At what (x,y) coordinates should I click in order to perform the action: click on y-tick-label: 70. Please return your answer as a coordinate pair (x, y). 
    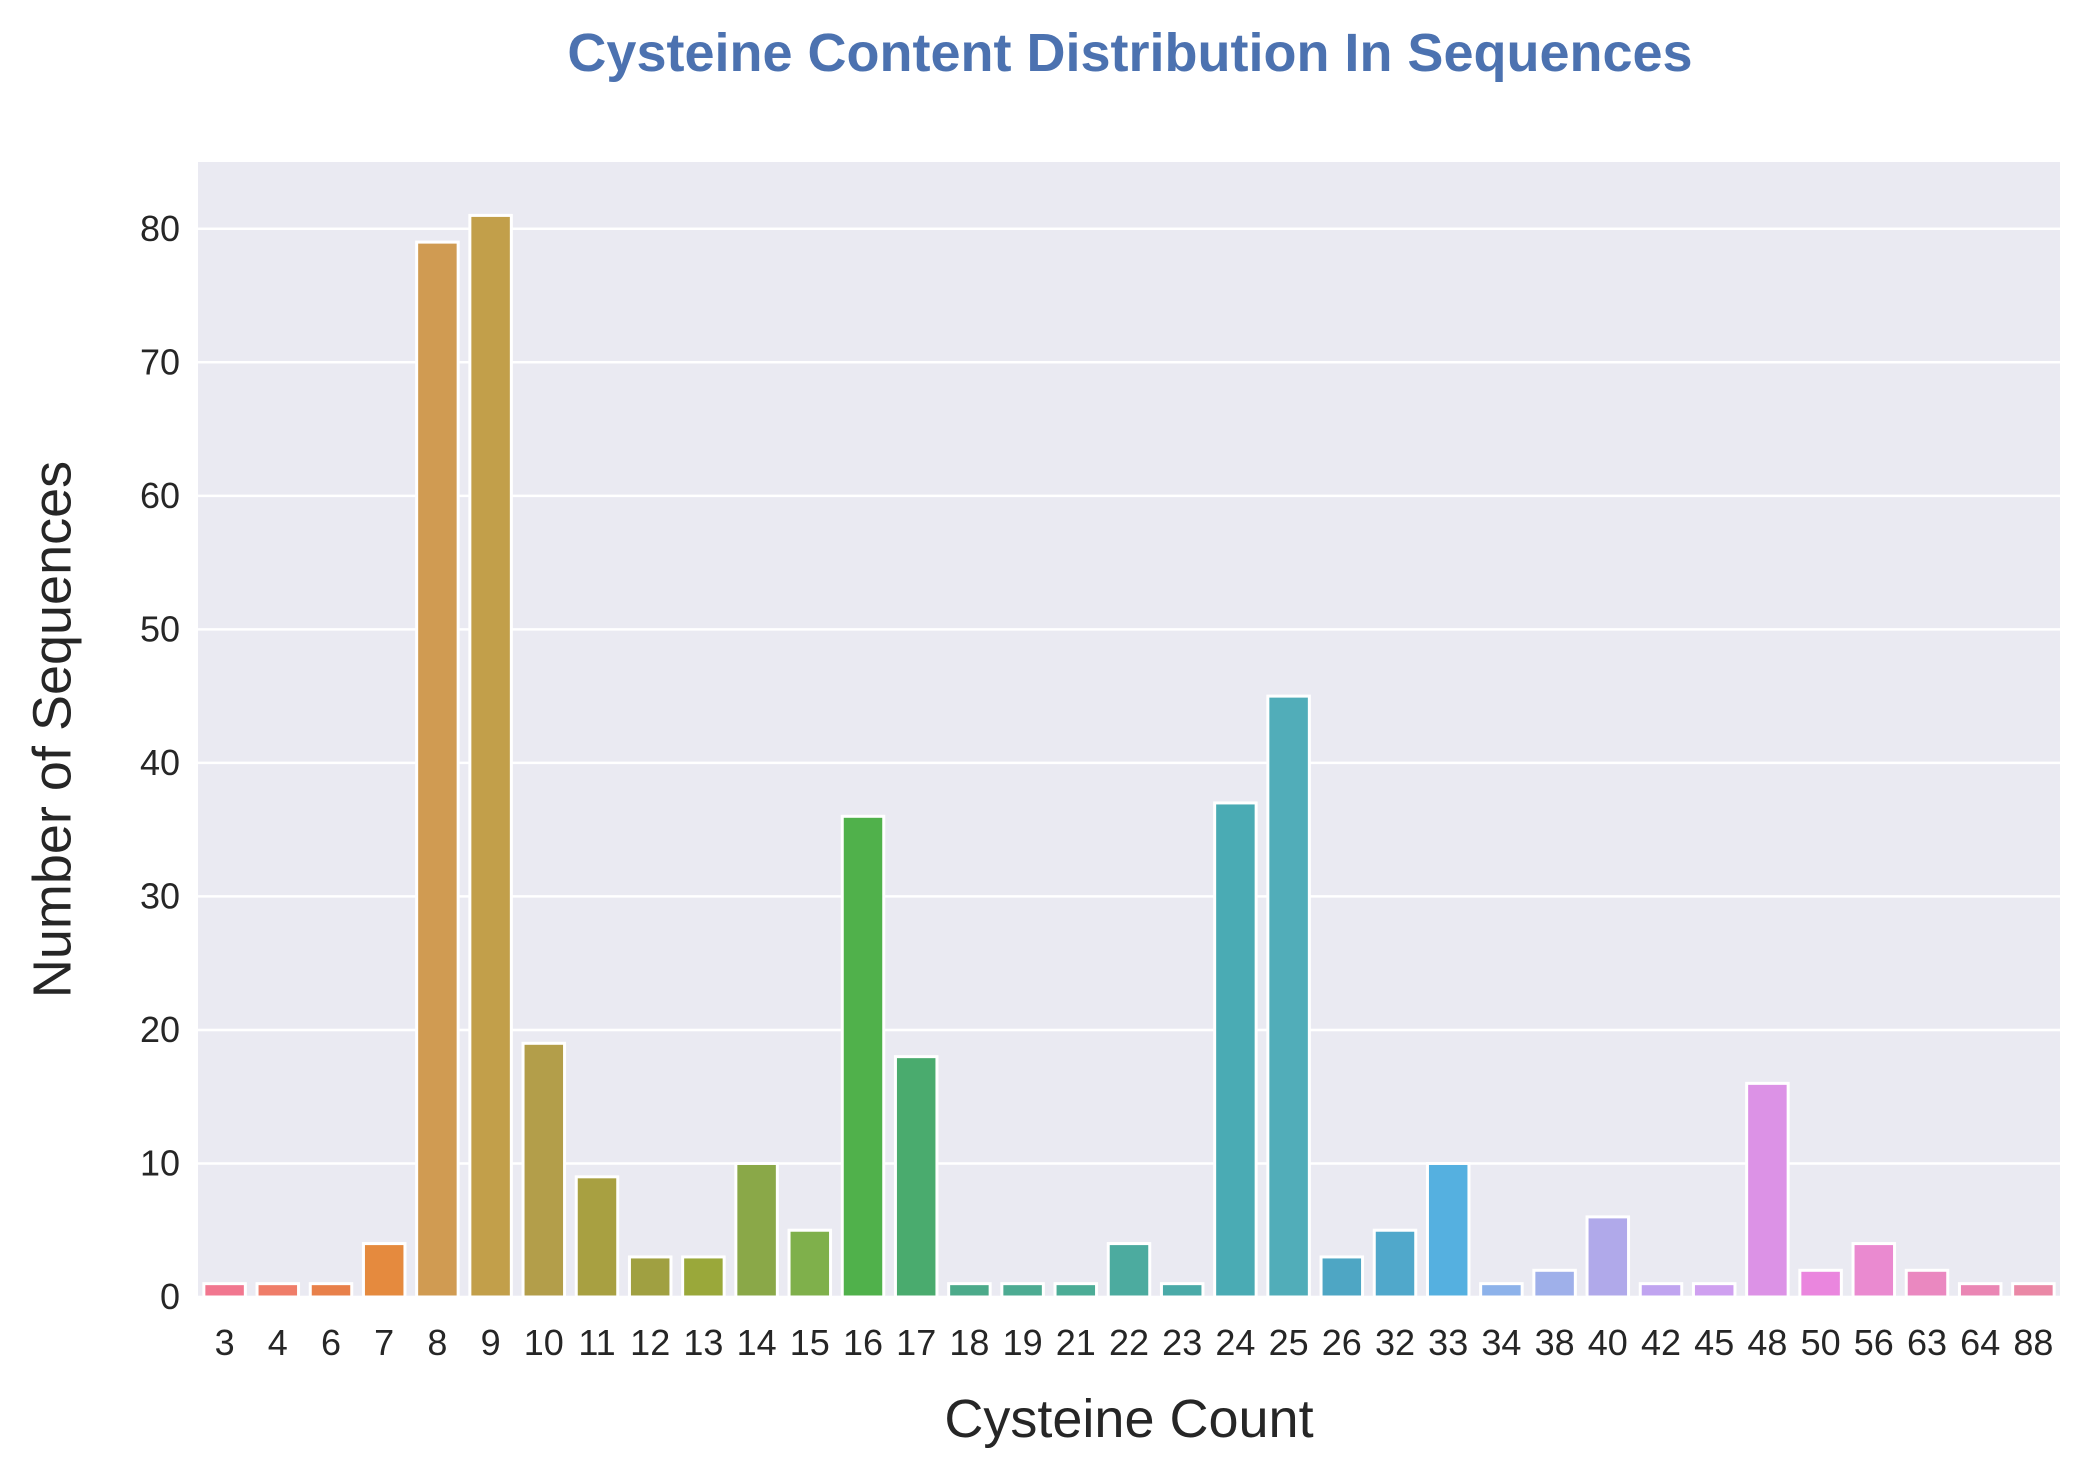
    Looking at the image, I should click on (160, 361).